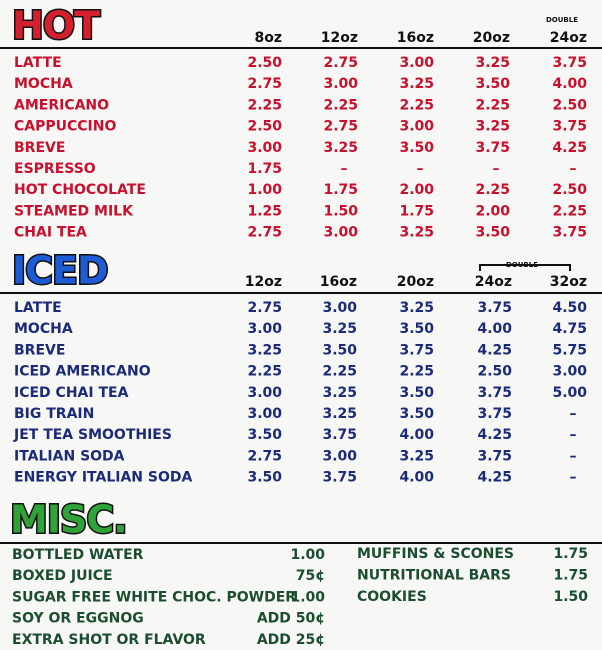  What do you see at coordinates (71, 393) in the screenshot?
I see `item-name: ICED CHAI TEA` at bounding box center [71, 393].